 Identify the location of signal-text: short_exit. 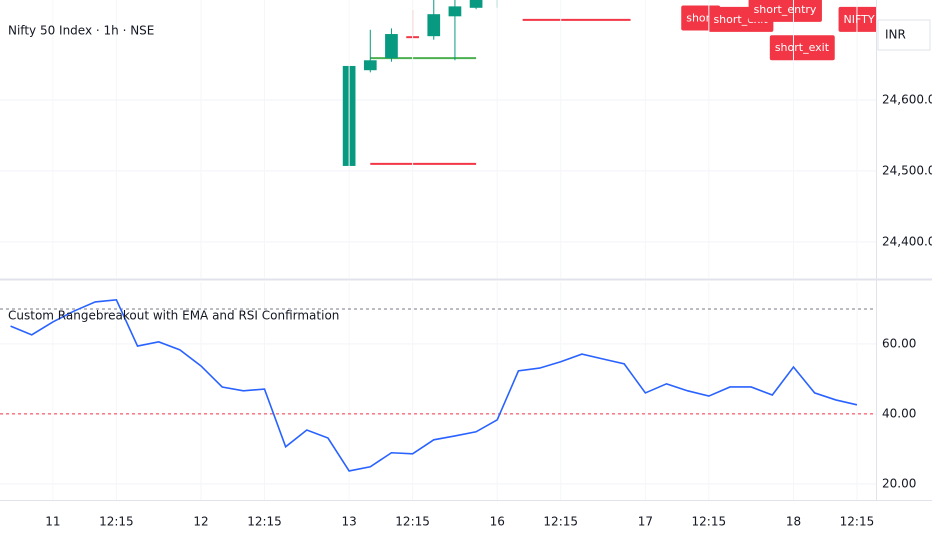
(802, 47).